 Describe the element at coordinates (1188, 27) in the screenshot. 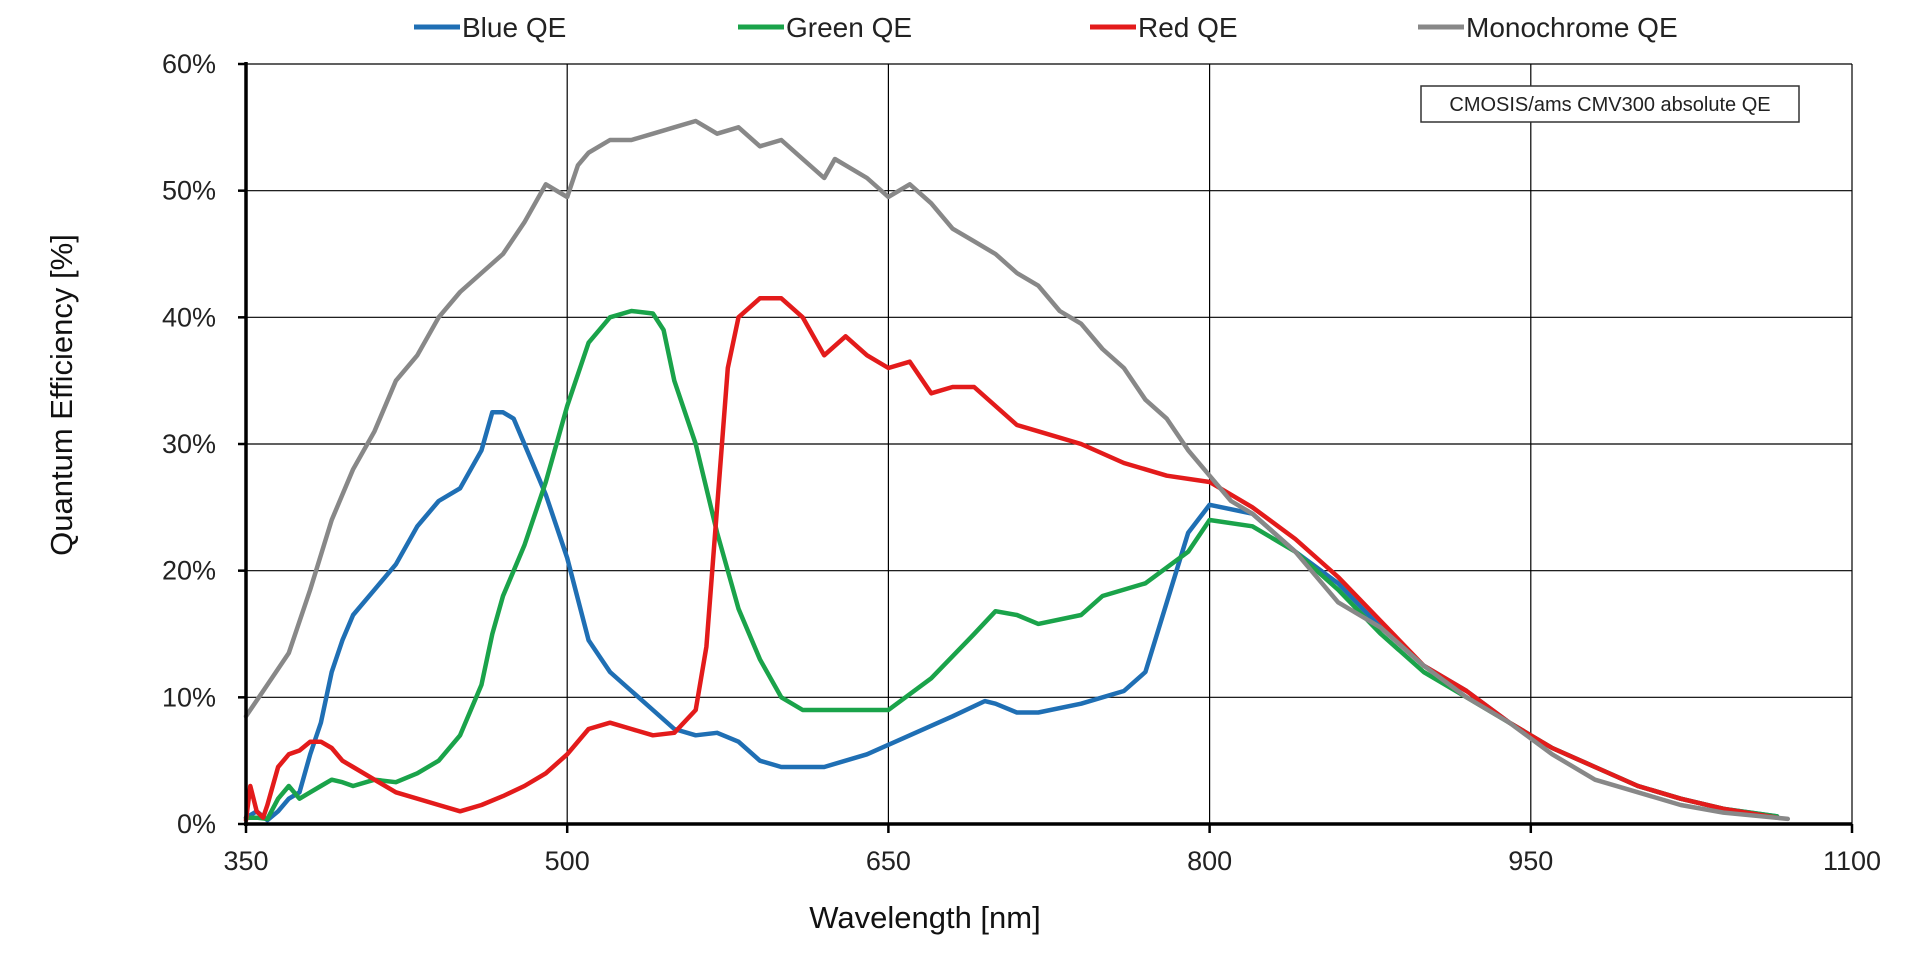

I see `legend-label-red-qe: Red QE` at that location.